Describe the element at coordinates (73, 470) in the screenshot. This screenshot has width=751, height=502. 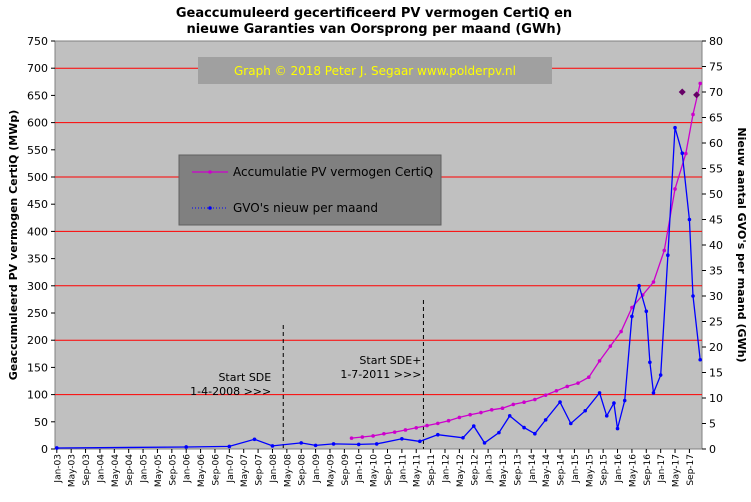
I see `x-tick-label: May-03` at that location.